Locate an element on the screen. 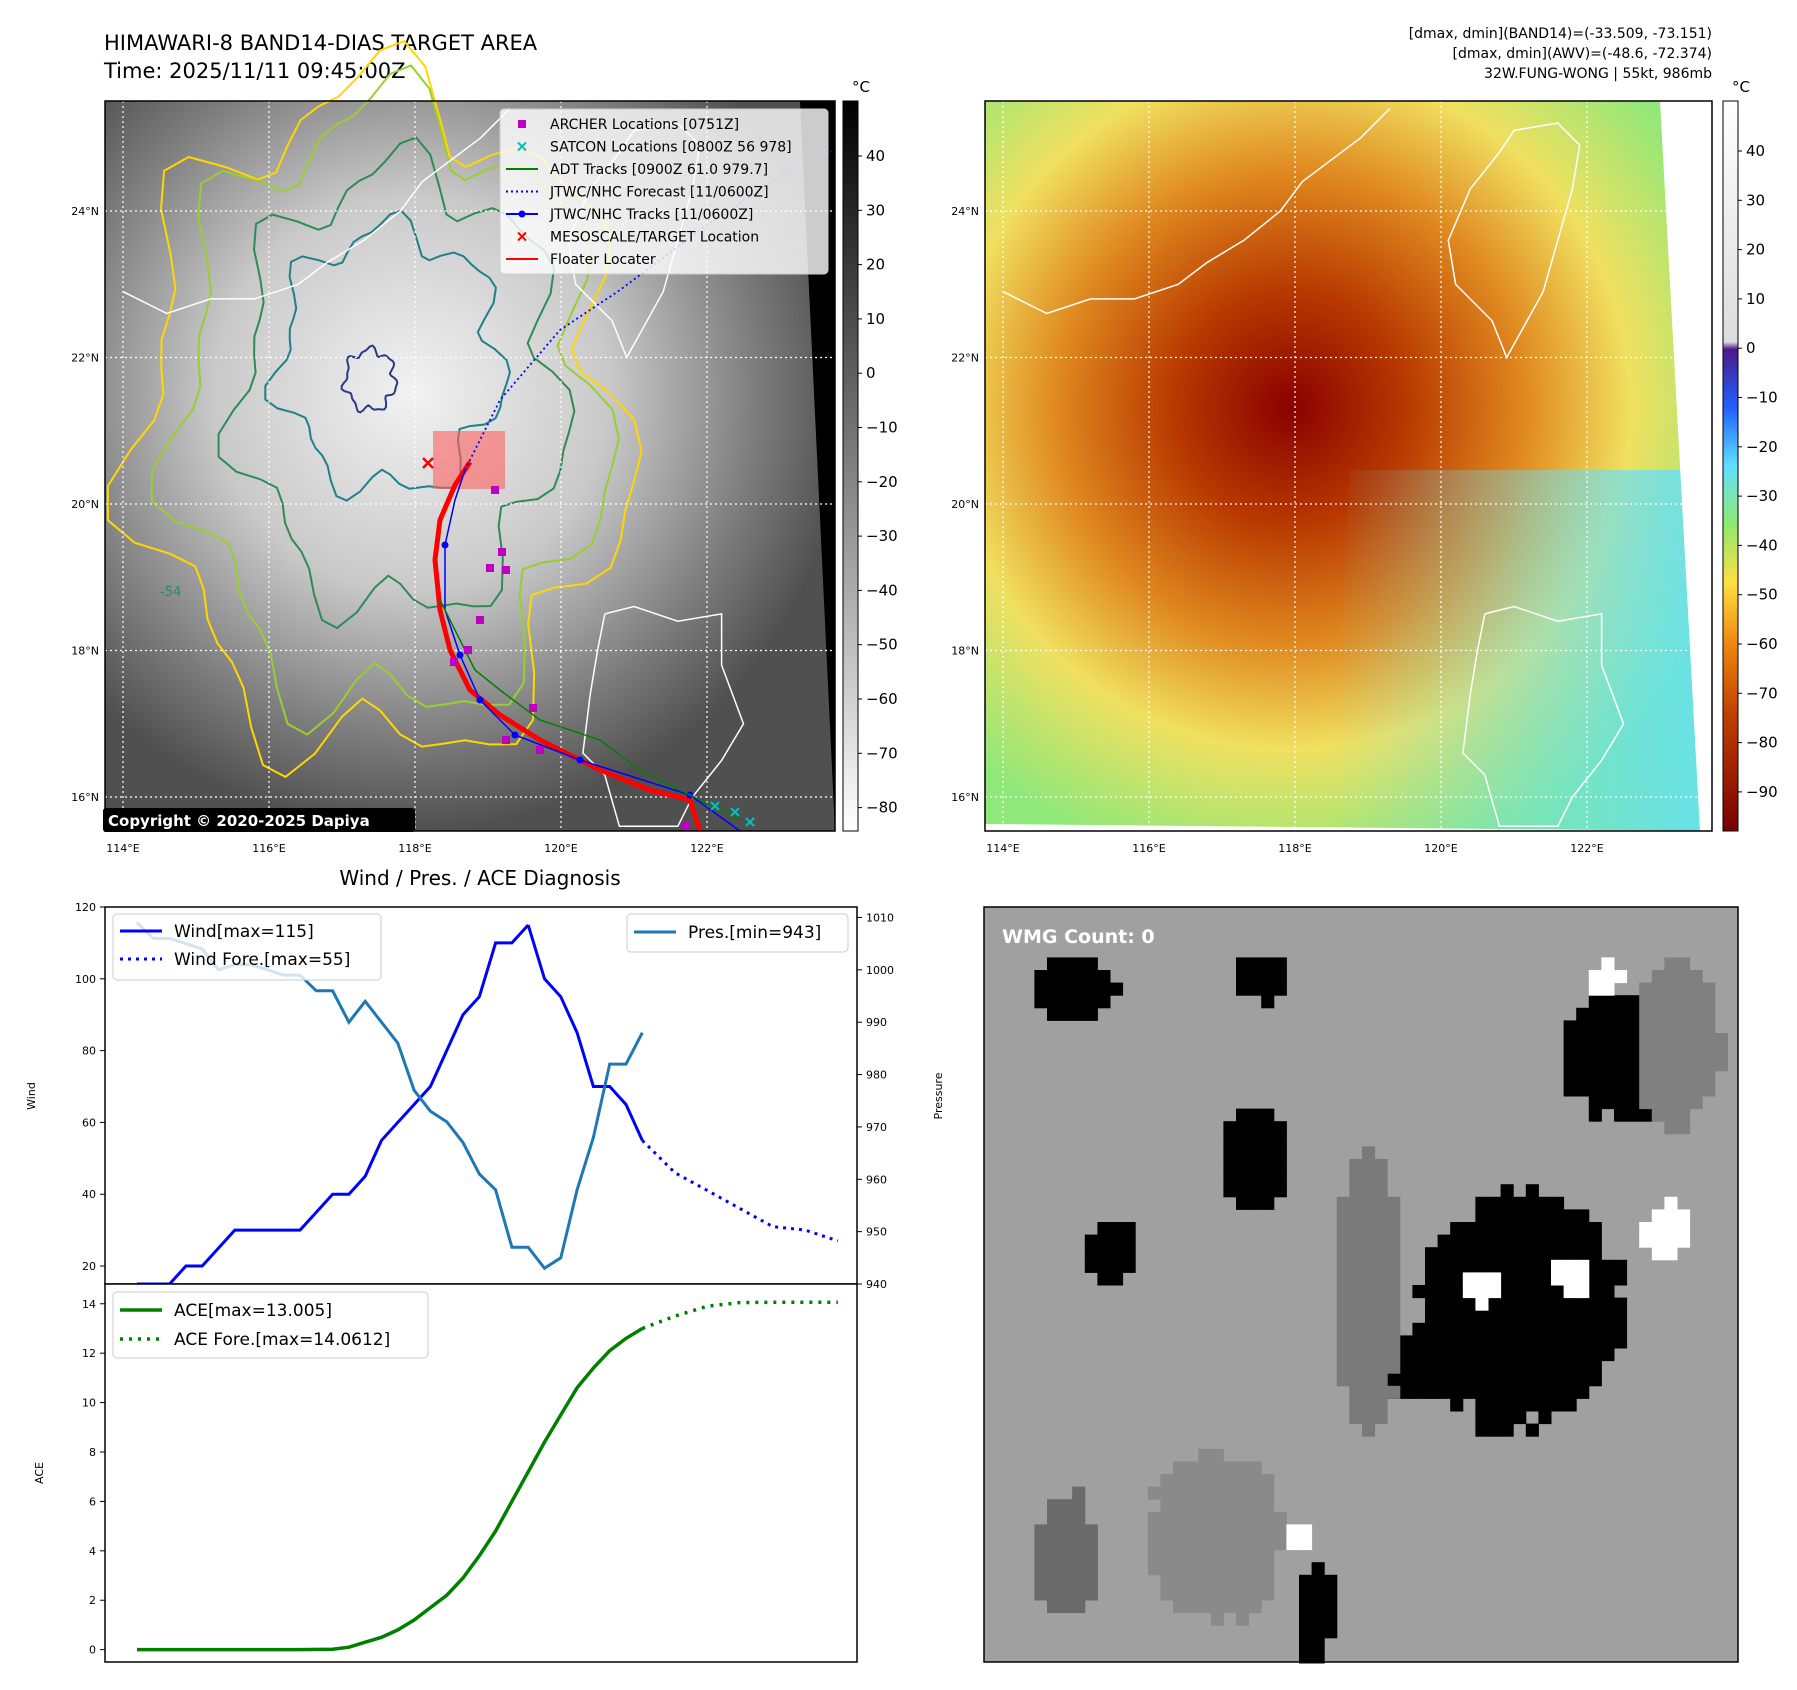 The width and height of the screenshot is (1797, 1690). ir-cb-label: −20 is located at coordinates (882, 482).